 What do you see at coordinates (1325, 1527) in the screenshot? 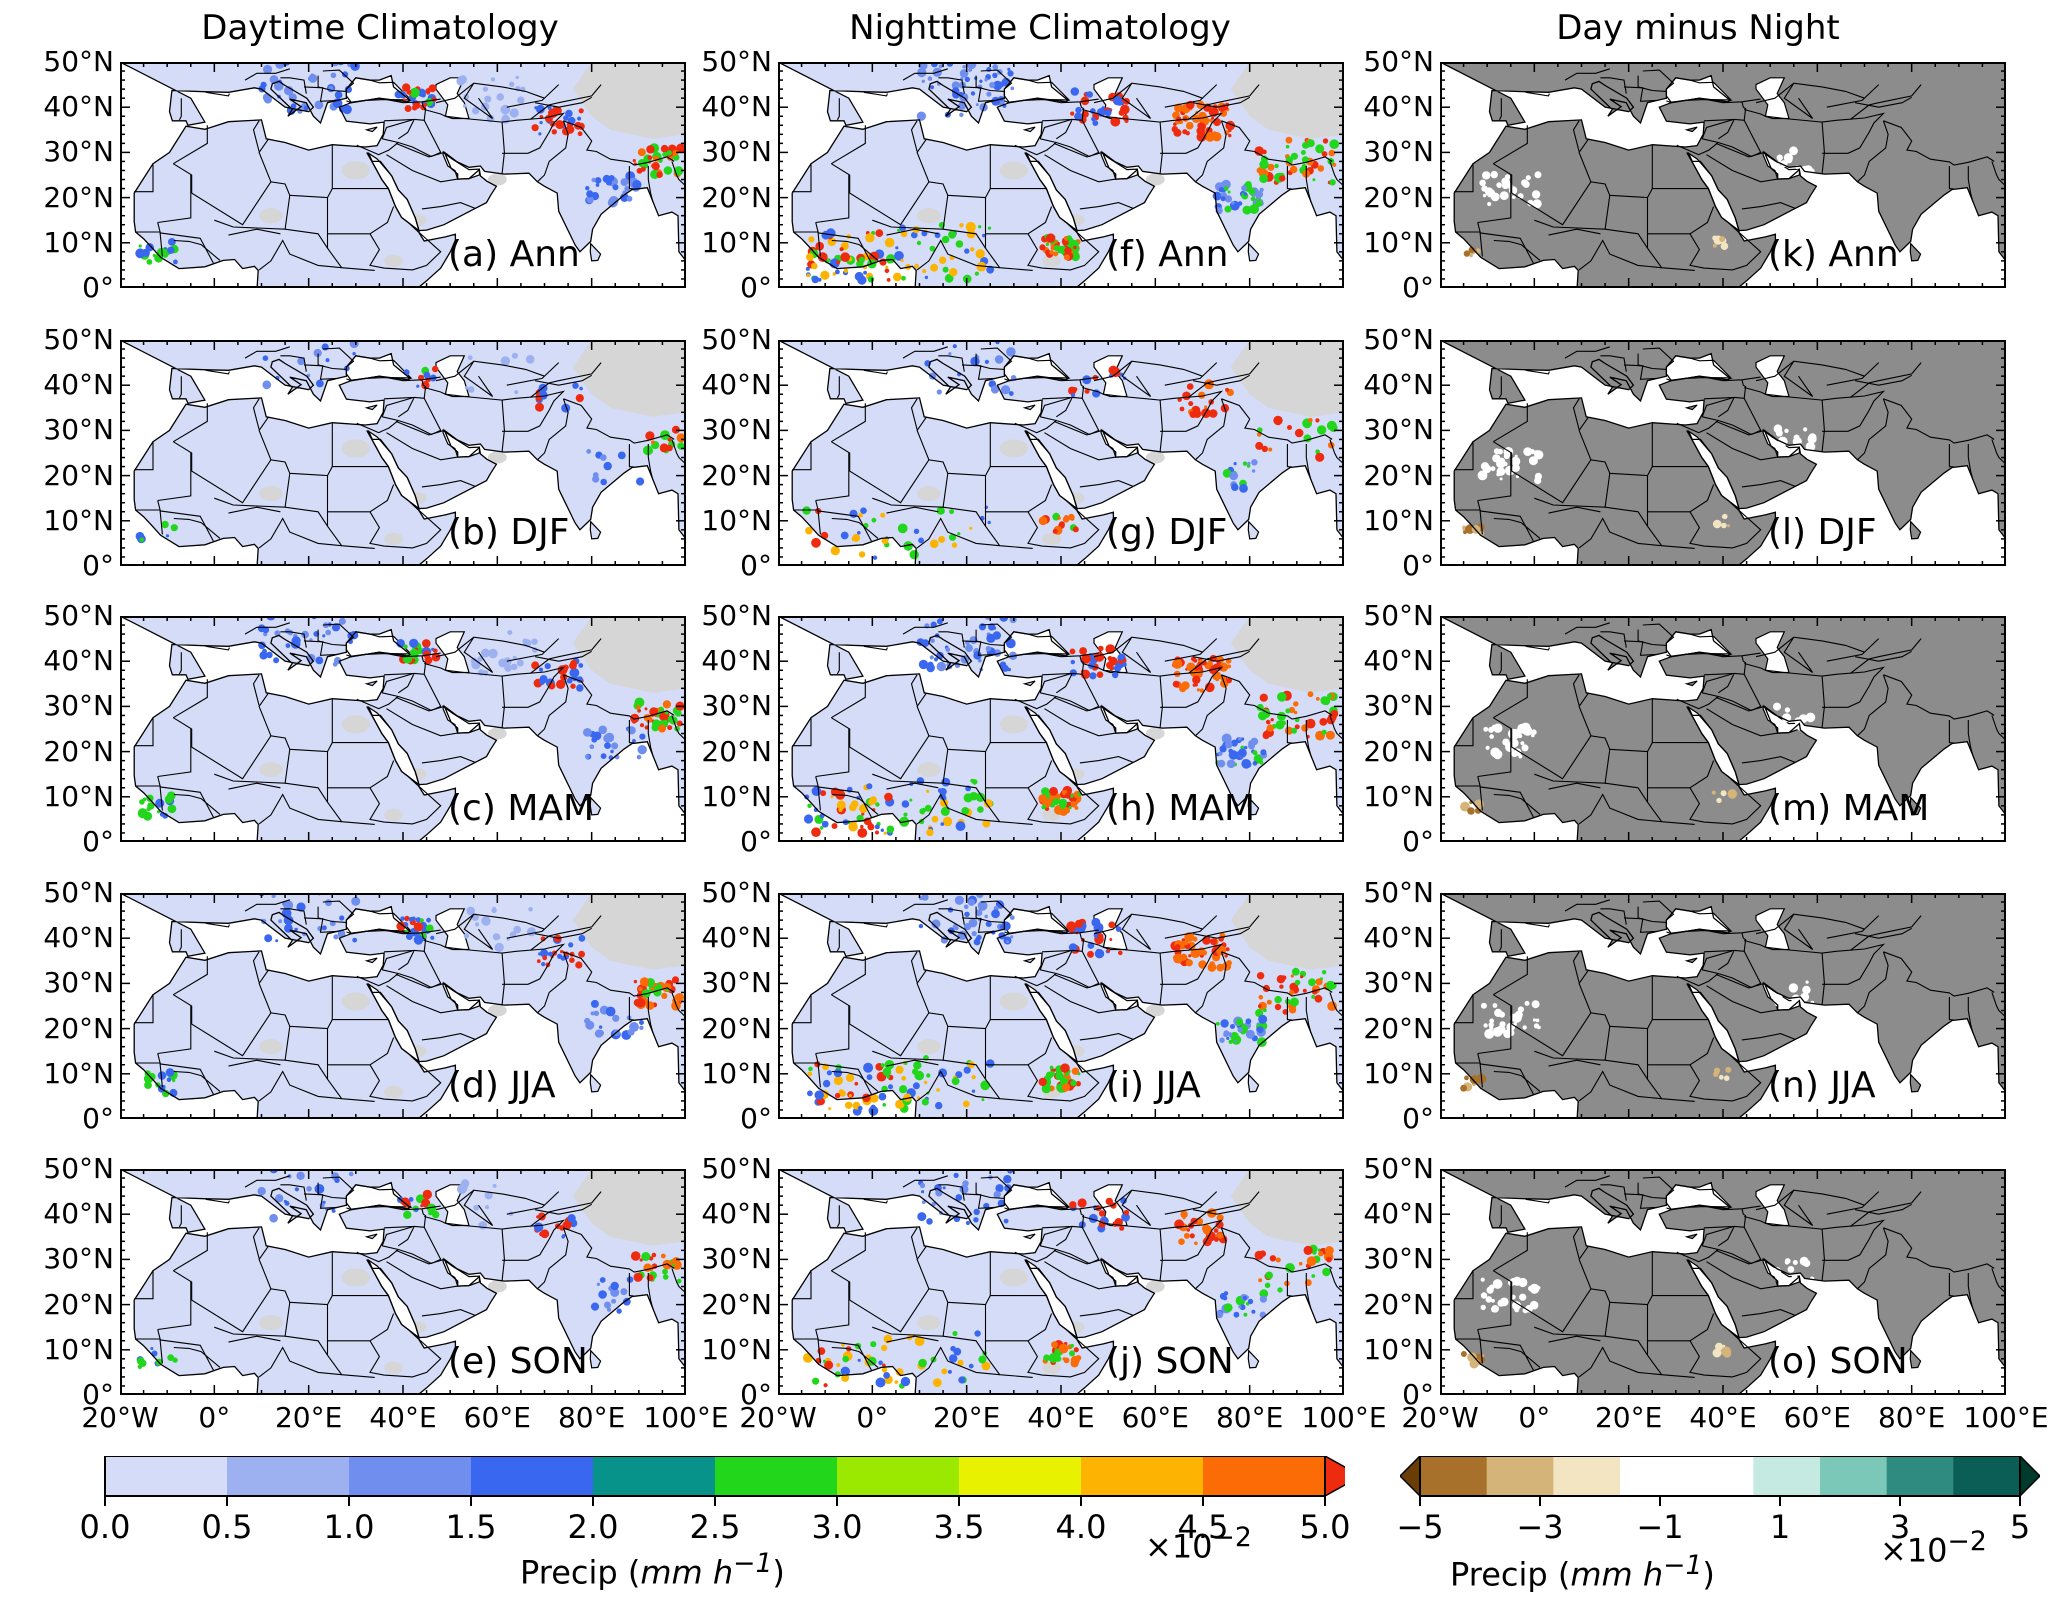
I see `colorbar-tick-label: 5.0` at bounding box center [1325, 1527].